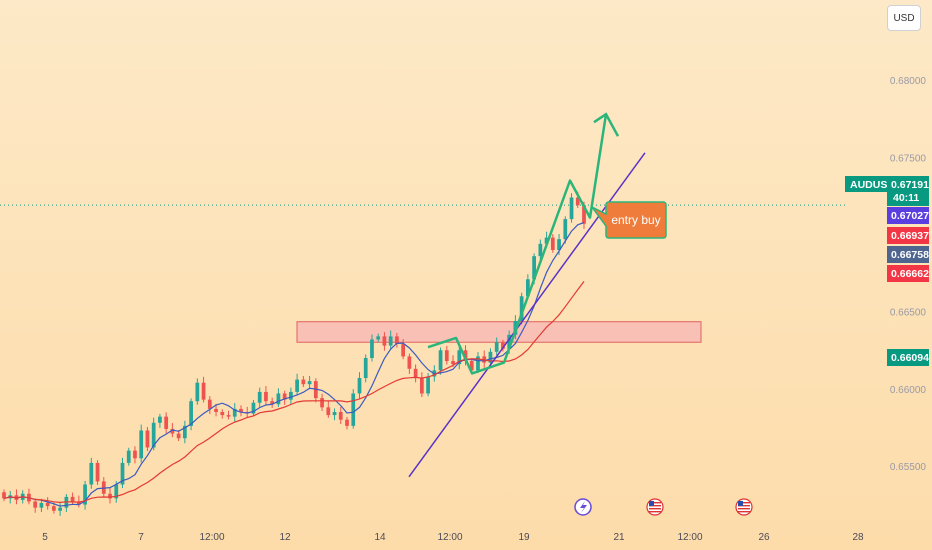 This screenshot has height=550, width=932. I want to click on price-tag-label: 0.66937, so click(910, 236).